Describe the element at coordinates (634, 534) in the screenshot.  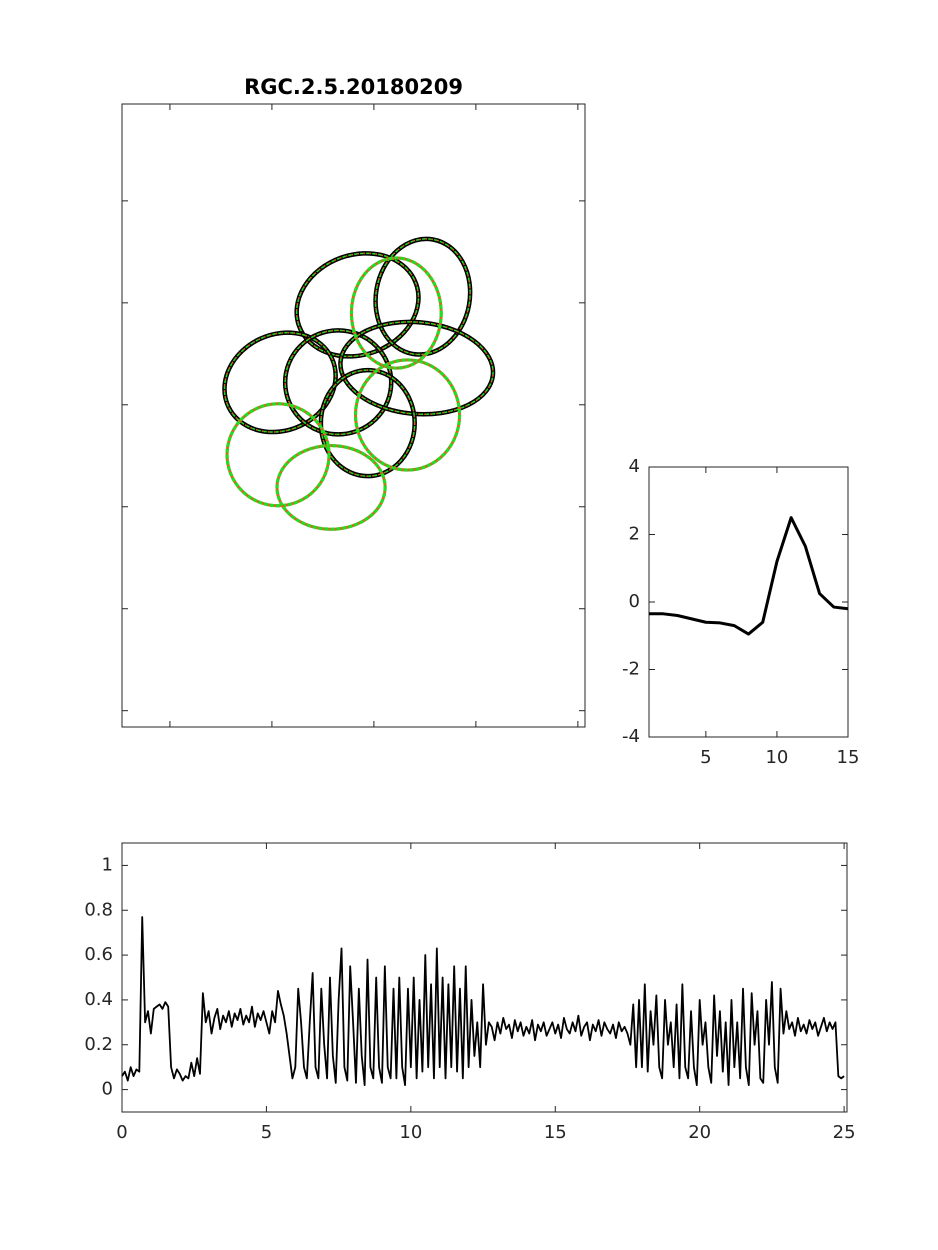
I see `y-tick-label: 2` at that location.